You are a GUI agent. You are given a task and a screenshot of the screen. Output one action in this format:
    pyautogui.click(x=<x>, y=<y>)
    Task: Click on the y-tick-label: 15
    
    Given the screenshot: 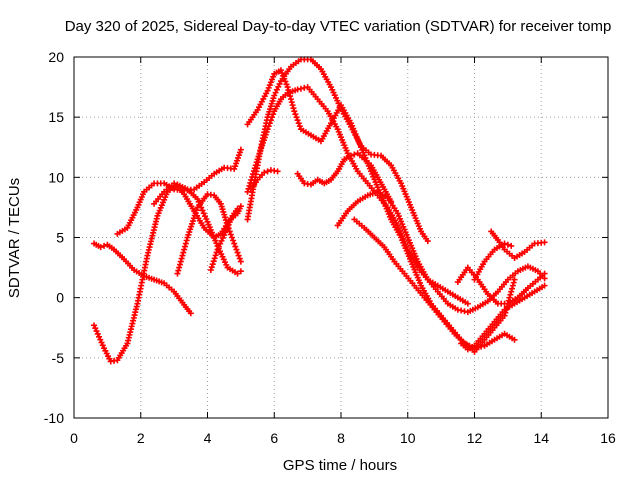 What is the action you would take?
    pyautogui.click(x=56, y=117)
    